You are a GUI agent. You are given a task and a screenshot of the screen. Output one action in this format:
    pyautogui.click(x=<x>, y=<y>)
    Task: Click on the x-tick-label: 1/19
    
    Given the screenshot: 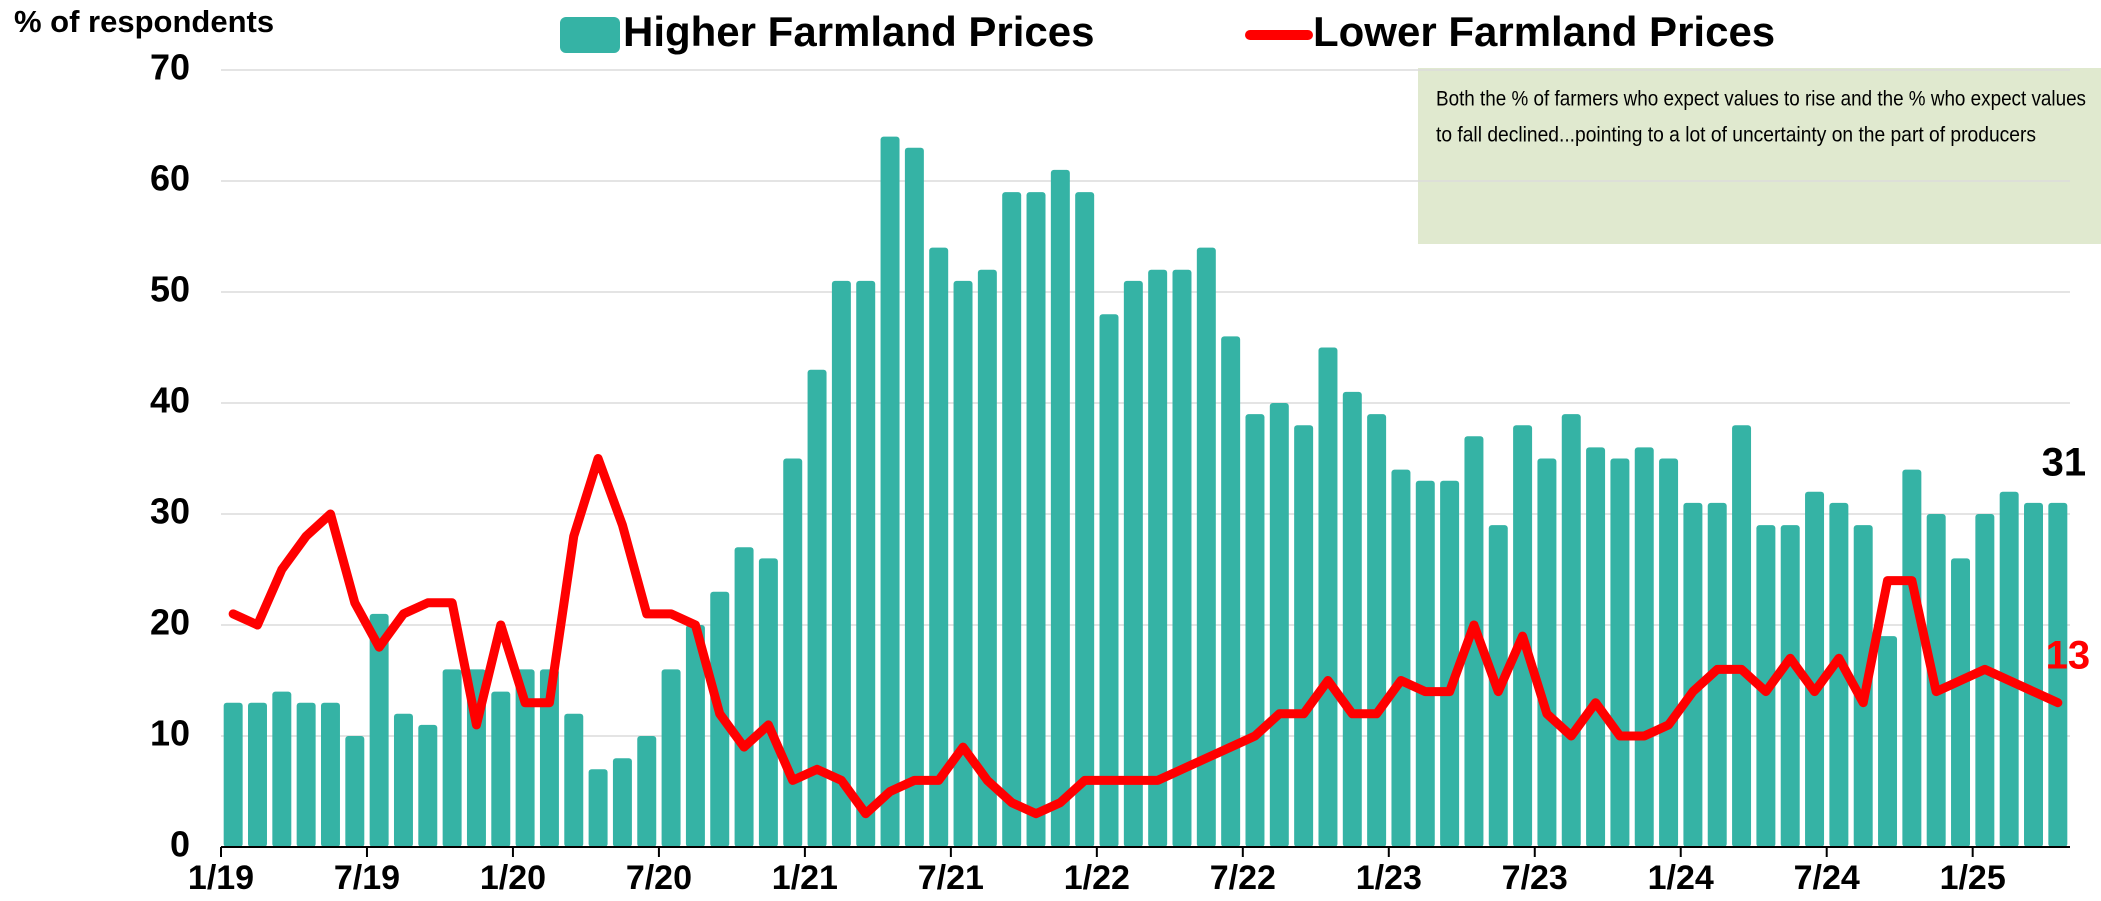 What is the action you would take?
    pyautogui.click(x=221, y=878)
    